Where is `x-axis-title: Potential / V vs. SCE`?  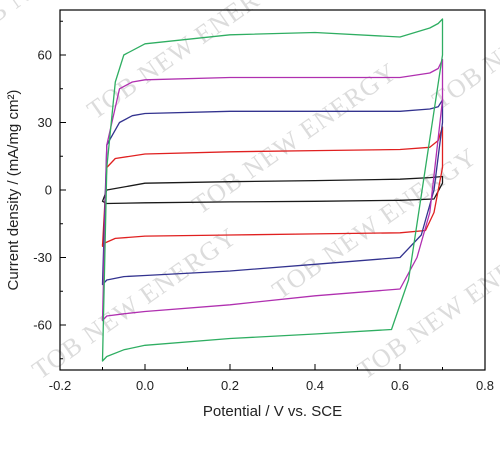
x-axis-title: Potential / V vs. SCE is located at coordinates (272, 411).